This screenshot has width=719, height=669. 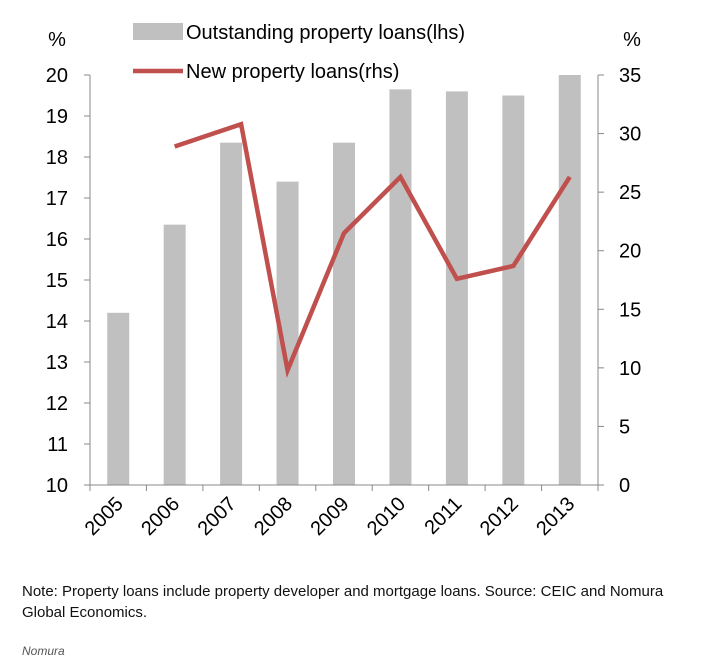 I want to click on y-left-tick-label: 17, so click(x=57, y=199).